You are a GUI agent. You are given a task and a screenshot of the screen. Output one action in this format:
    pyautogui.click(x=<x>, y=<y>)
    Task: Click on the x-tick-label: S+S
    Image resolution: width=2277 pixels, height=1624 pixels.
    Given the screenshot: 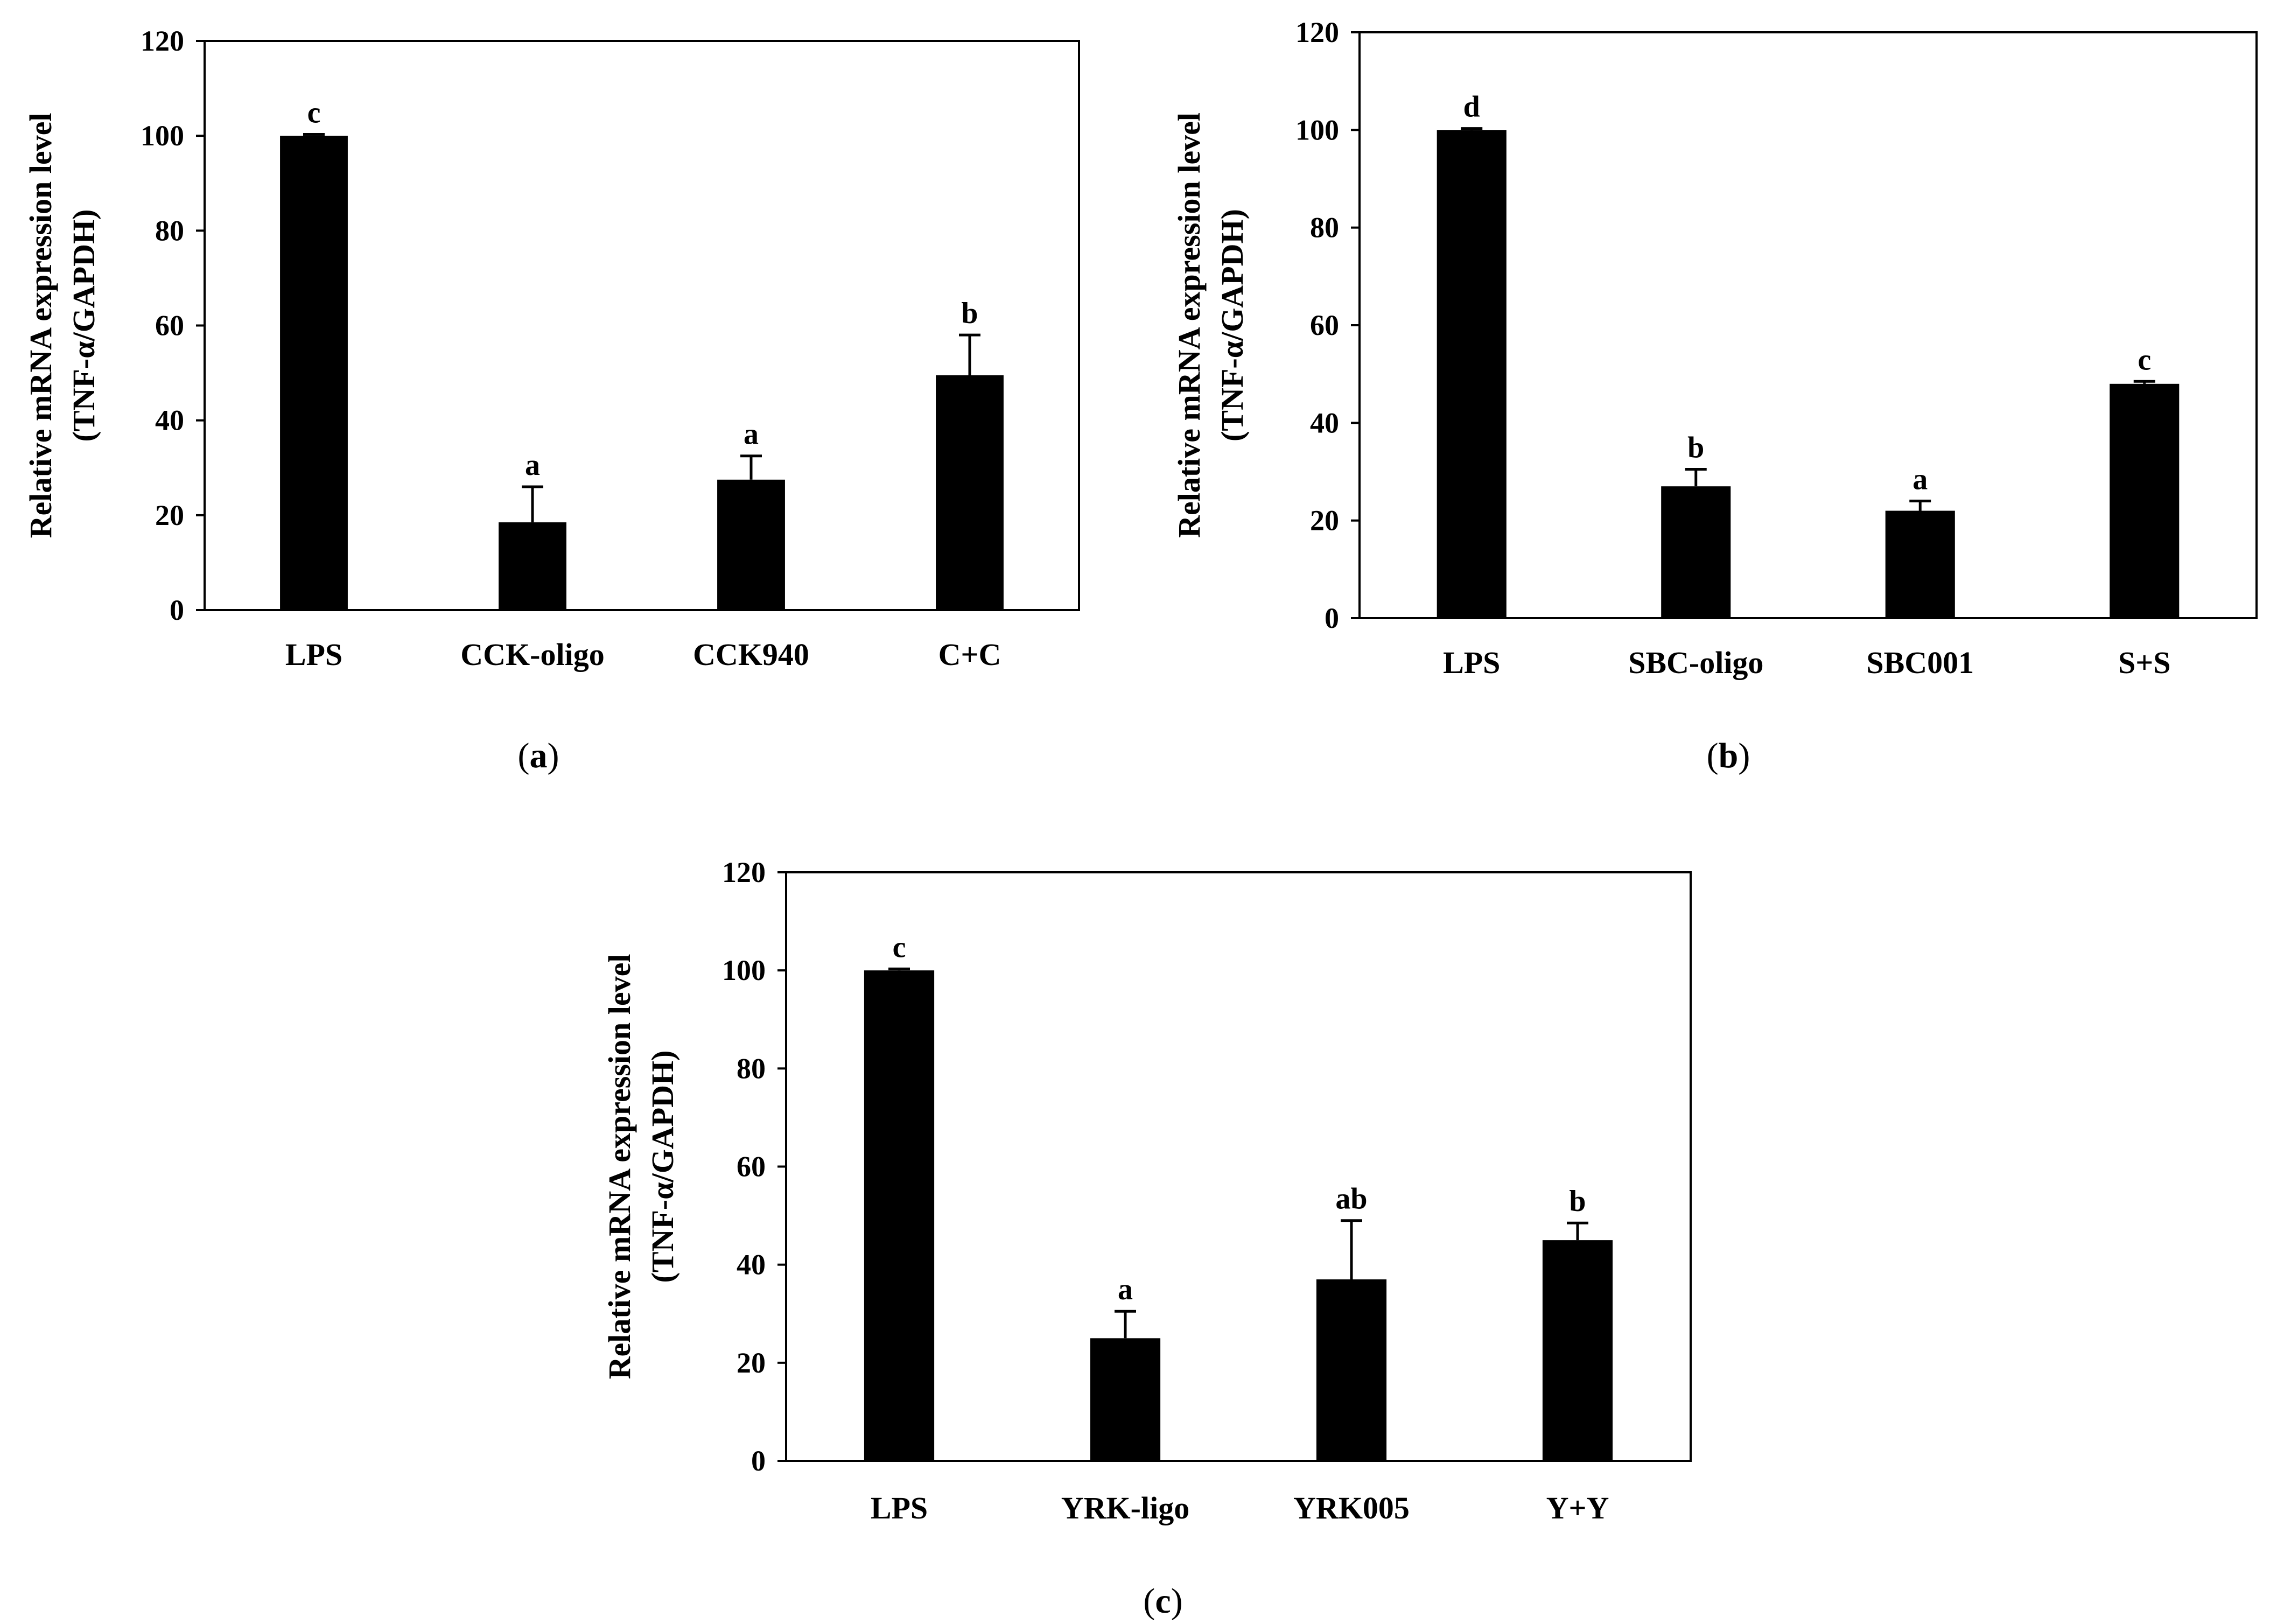 What is the action you would take?
    pyautogui.click(x=2144, y=662)
    